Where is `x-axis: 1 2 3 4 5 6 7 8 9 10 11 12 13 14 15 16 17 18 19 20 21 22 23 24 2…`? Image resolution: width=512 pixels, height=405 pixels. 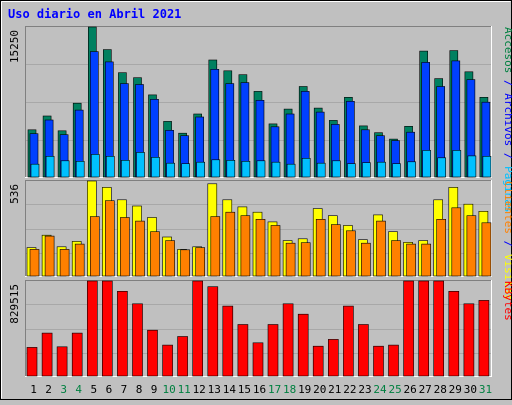
x-axis: 1 2 3 4 5 6 7 8 9 10 11 12 13 14 15 16 17 18 19 20 21 22 23 24 2… is located at coordinates (261, 389).